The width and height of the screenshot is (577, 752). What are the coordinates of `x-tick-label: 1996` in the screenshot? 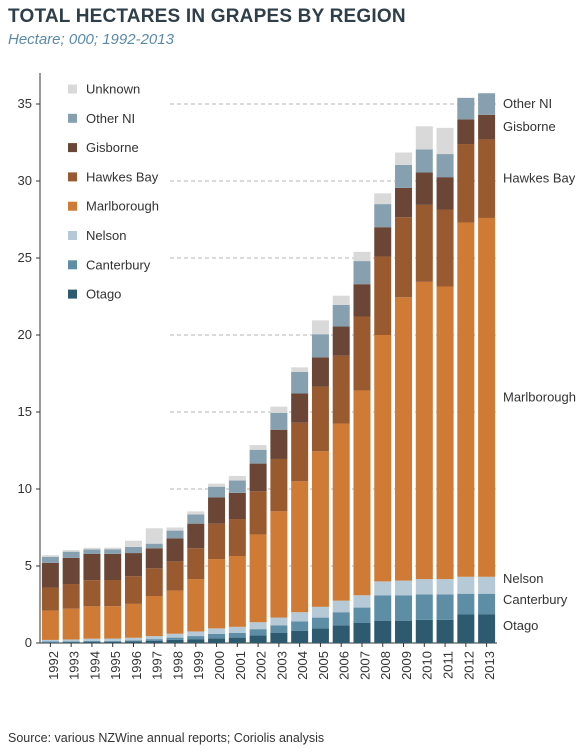 It's located at (136, 665).